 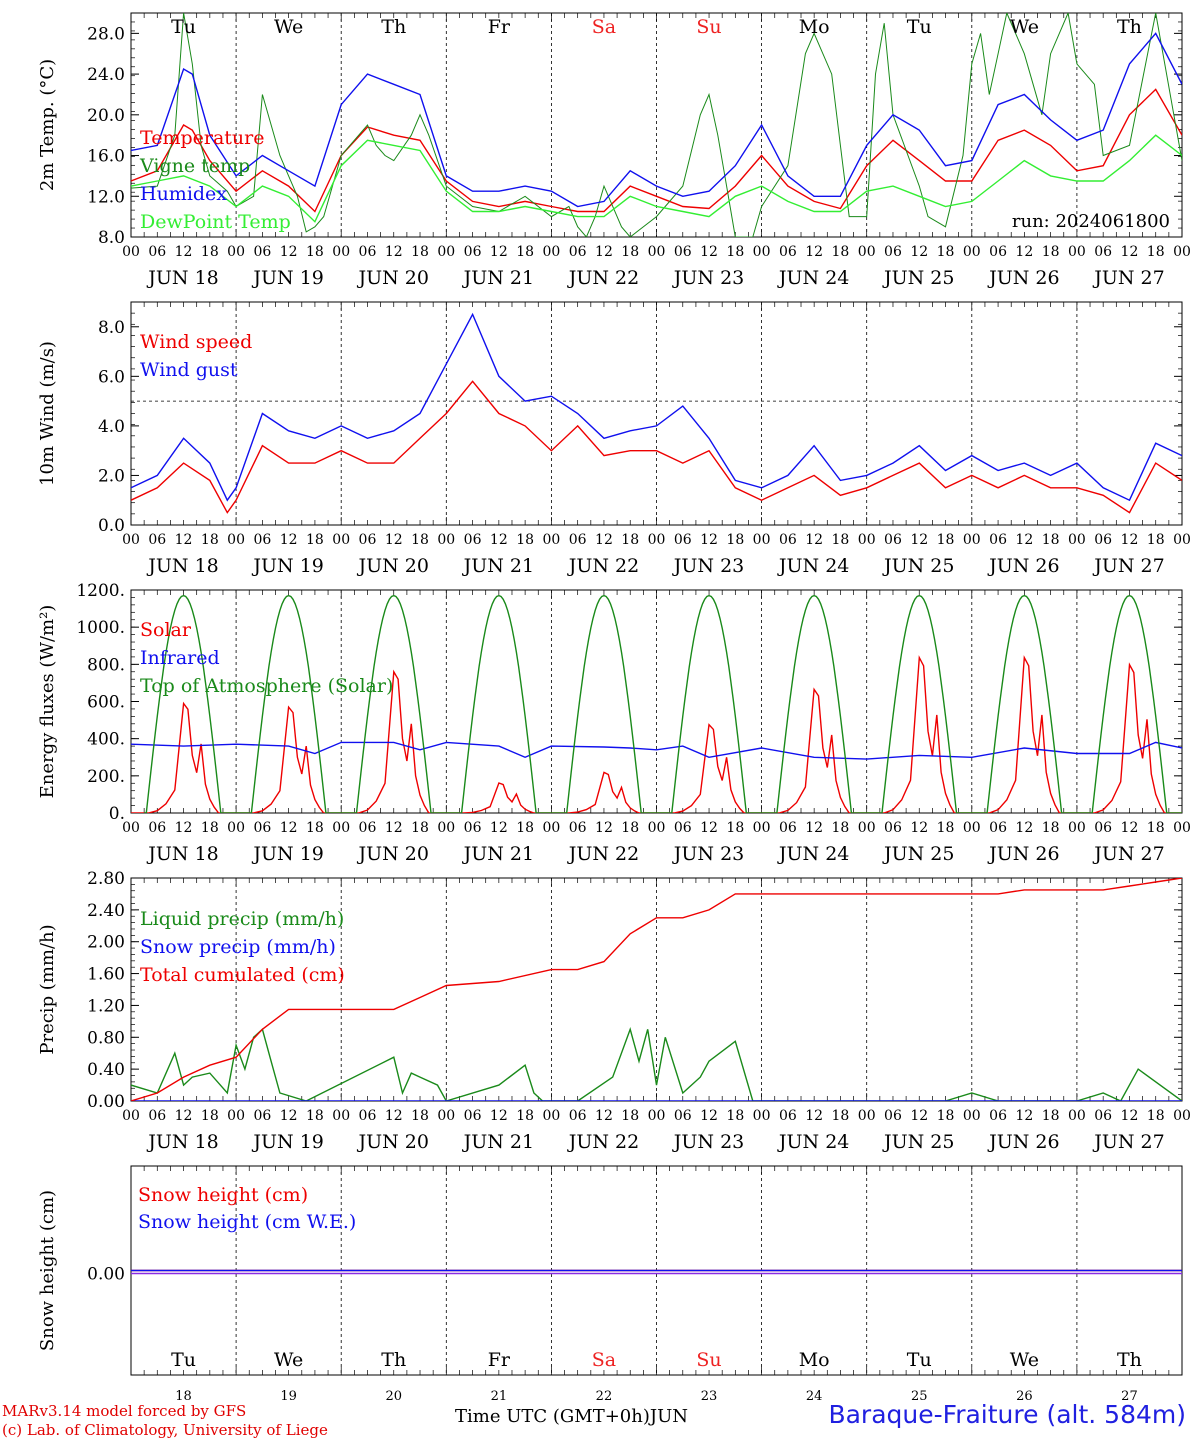 What do you see at coordinates (1091, 221) in the screenshot?
I see `run-annotation: run: 2024061800` at bounding box center [1091, 221].